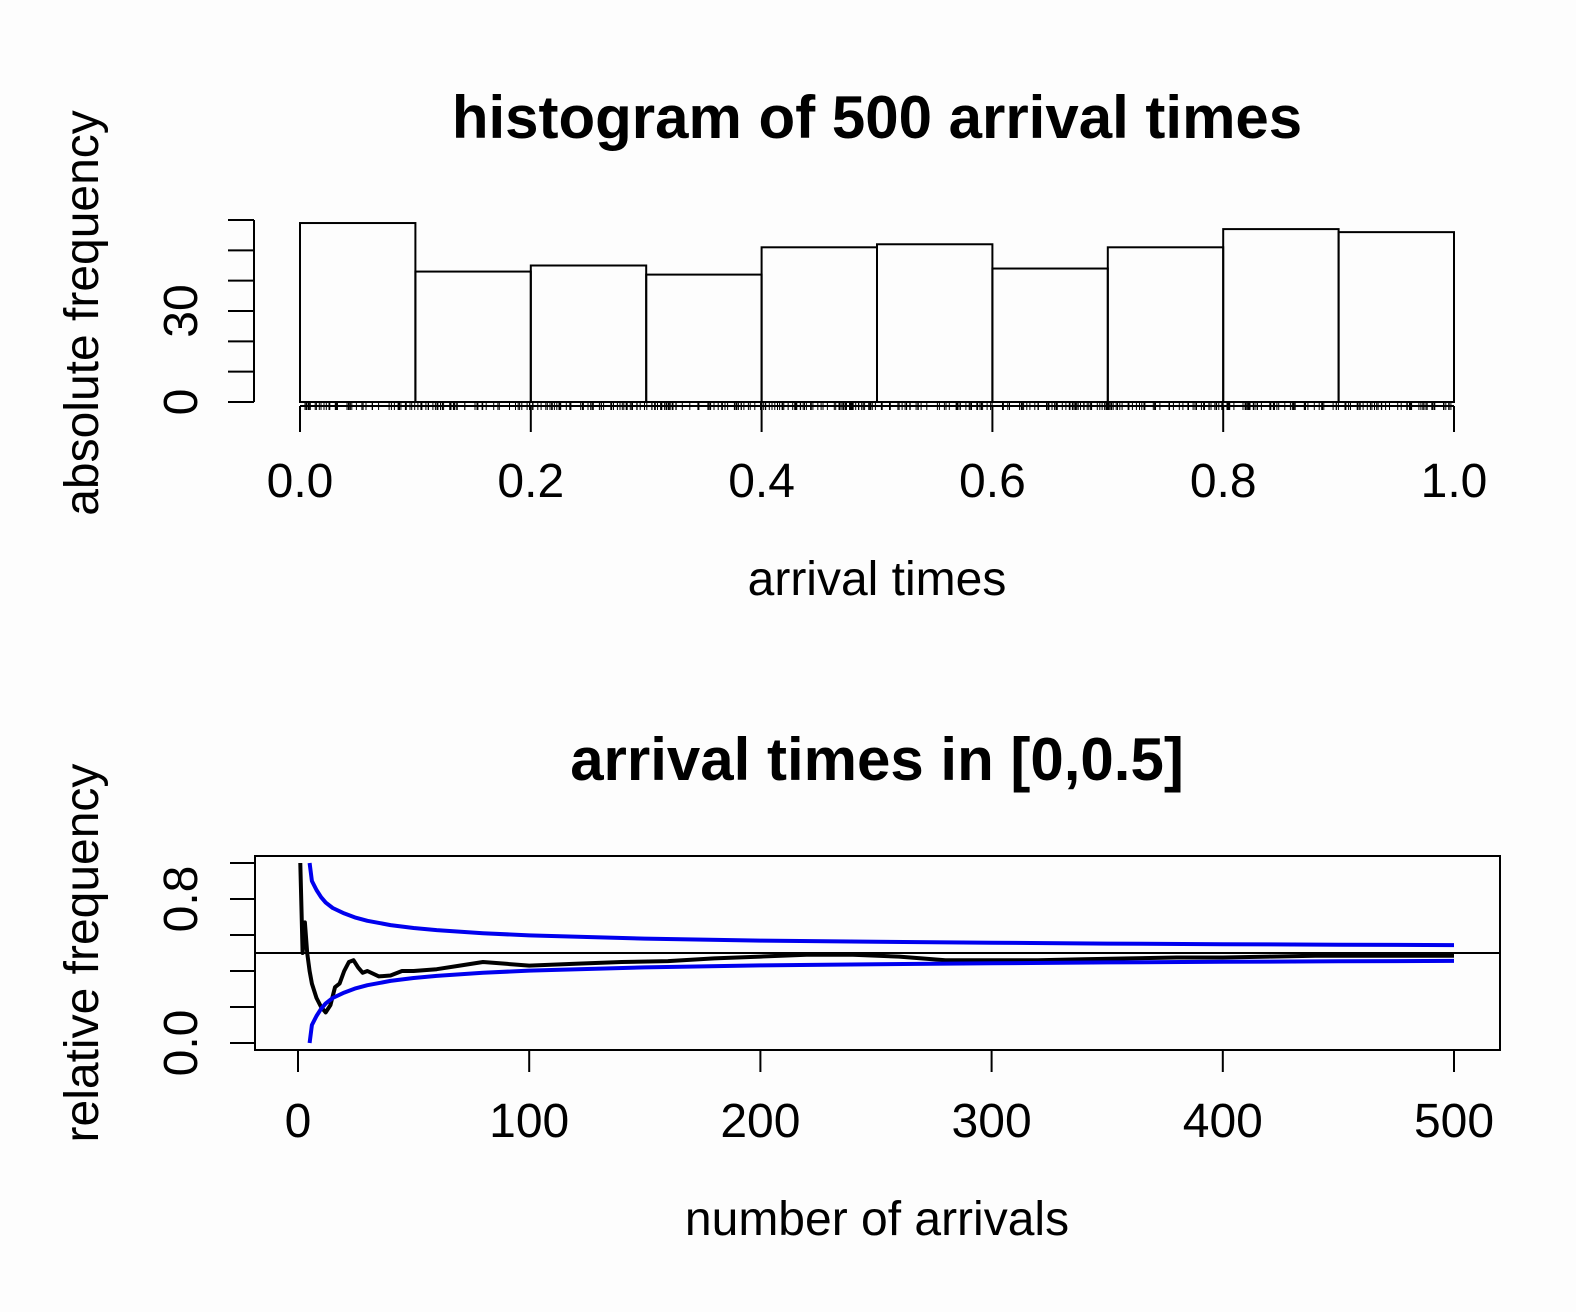  What do you see at coordinates (1223, 1121) in the screenshot?
I see `line-chart-x-tick-label: 400` at bounding box center [1223, 1121].